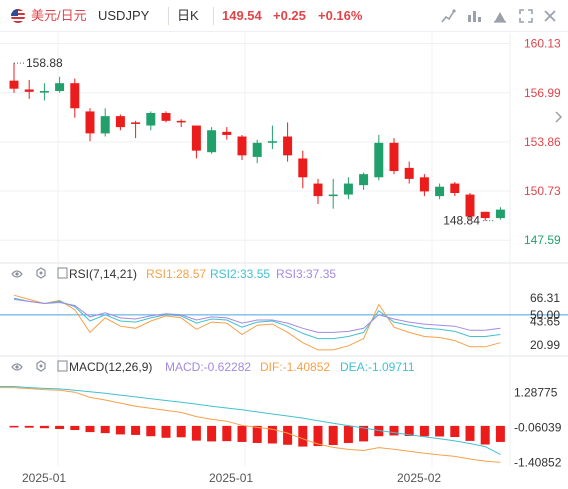  I want to click on price-tick-label: 147.59, so click(542, 240).